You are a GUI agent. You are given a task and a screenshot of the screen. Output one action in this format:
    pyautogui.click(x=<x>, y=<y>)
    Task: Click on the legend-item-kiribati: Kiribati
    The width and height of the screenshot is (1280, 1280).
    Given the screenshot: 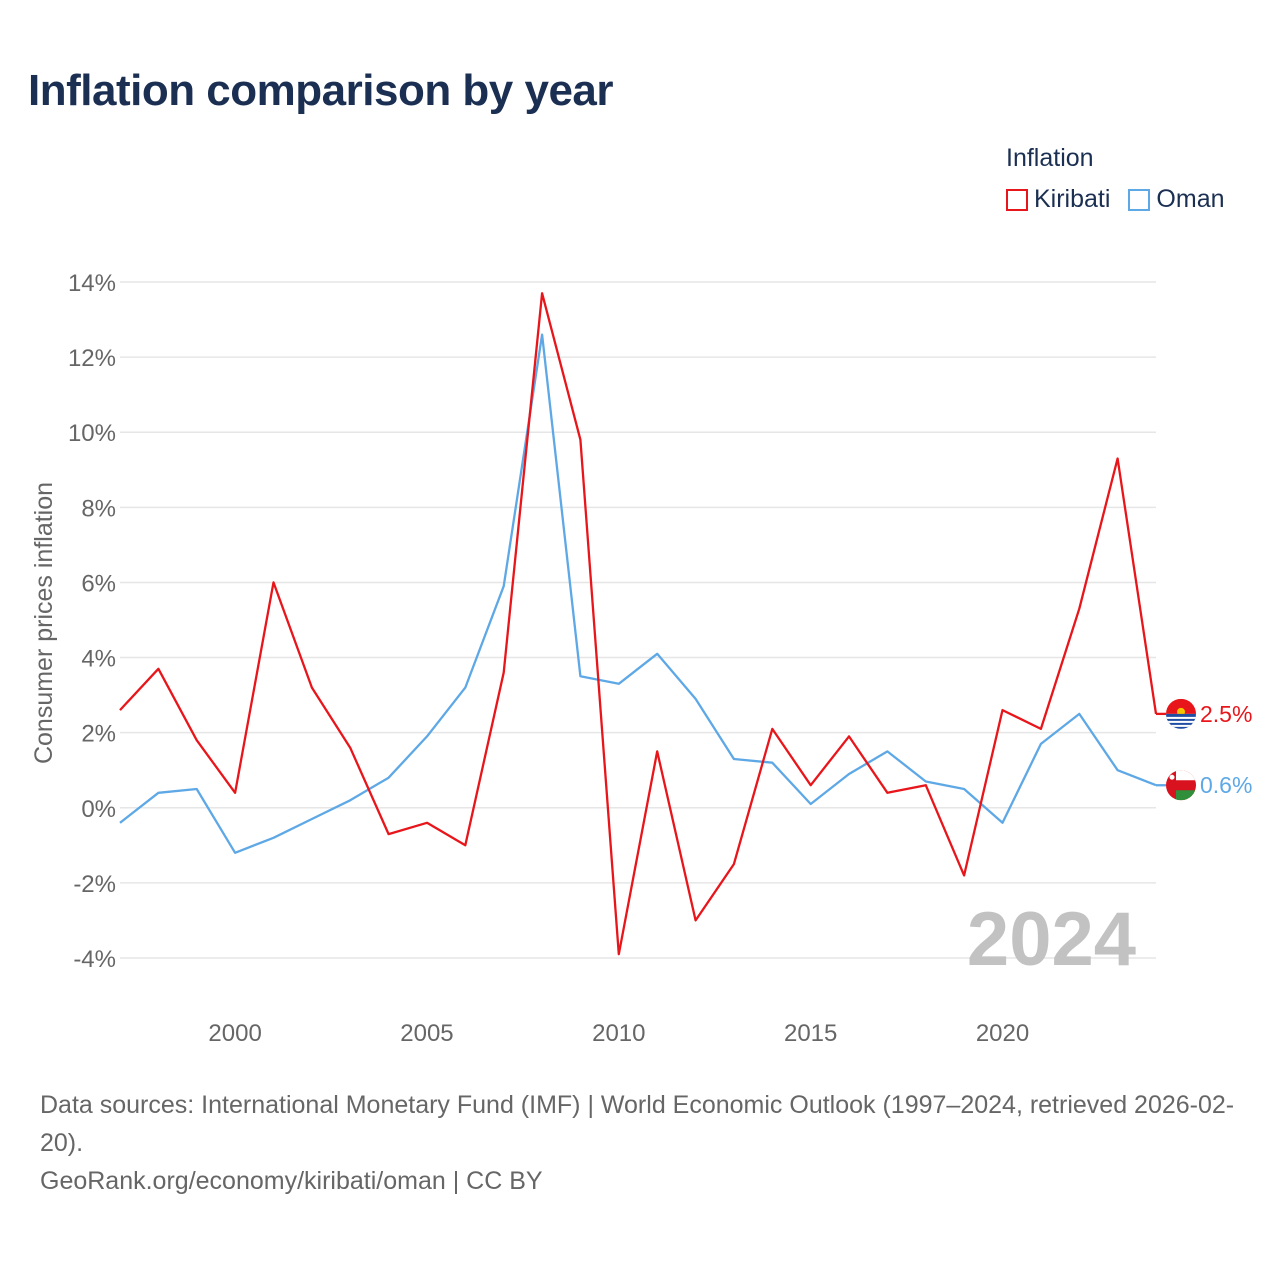 What is the action you would take?
    pyautogui.click(x=1058, y=199)
    